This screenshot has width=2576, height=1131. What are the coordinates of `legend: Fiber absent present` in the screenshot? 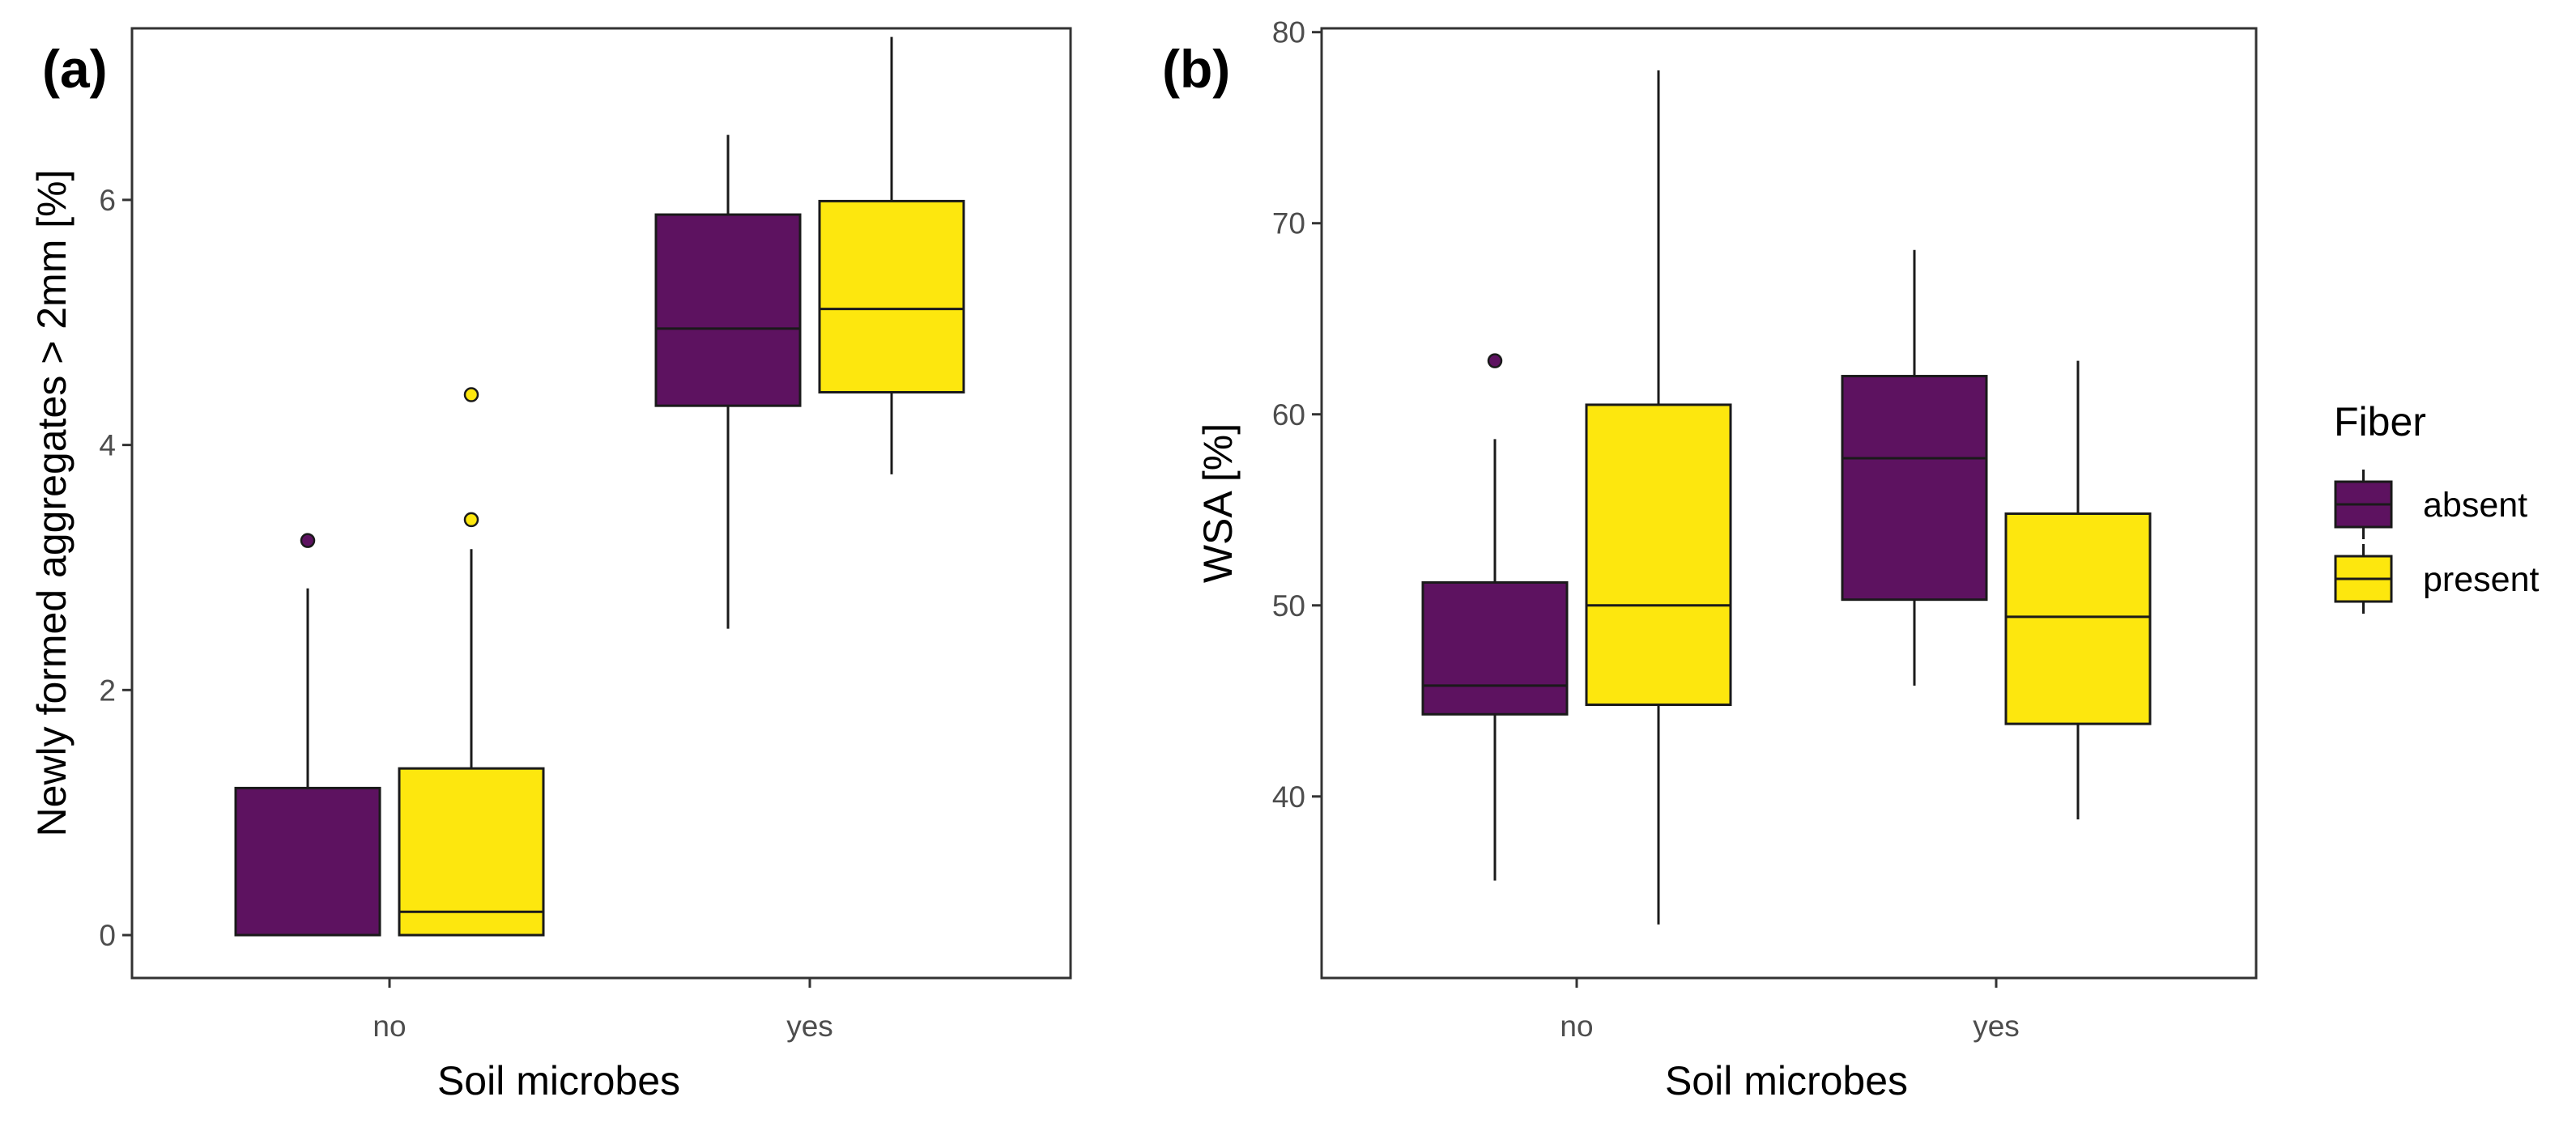 It's located at (2436, 506).